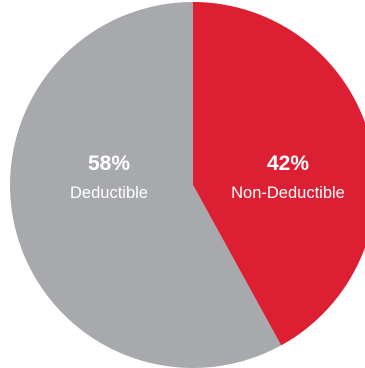 This screenshot has height=368, width=365. What do you see at coordinates (109, 163) in the screenshot?
I see `slice-percent-label-deductible: 58%` at bounding box center [109, 163].